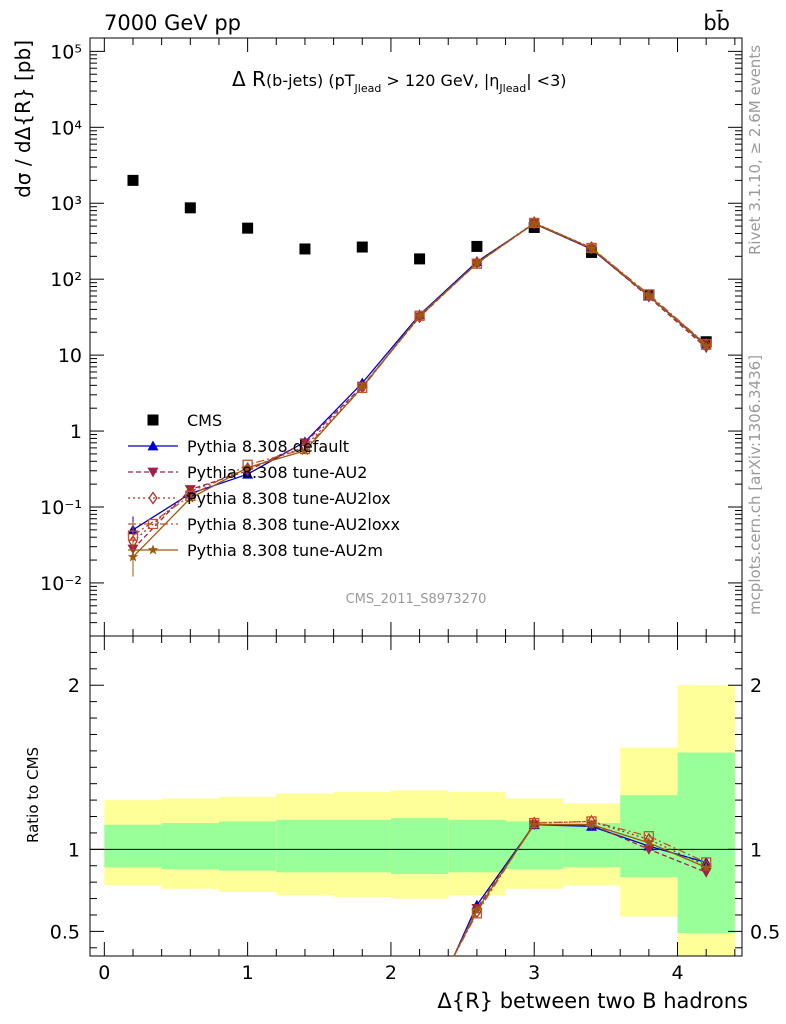 This screenshot has height=1024, width=786. Describe the element at coordinates (66, 280) in the screenshot. I see `y-tick-label: 10²` at that location.